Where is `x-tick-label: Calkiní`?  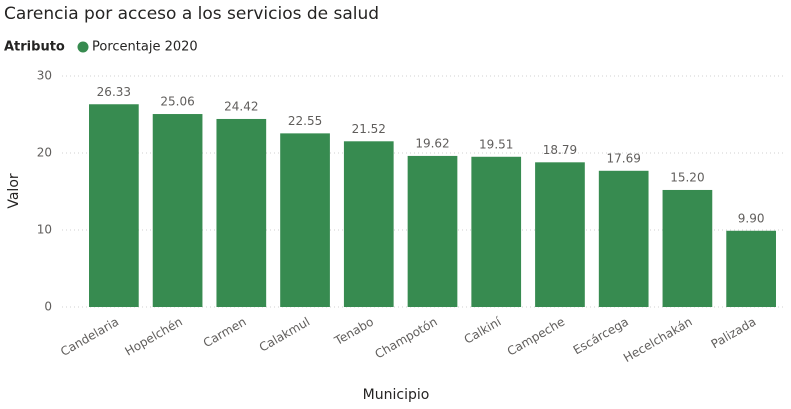 x-tick-label: Calkiní is located at coordinates (483, 330).